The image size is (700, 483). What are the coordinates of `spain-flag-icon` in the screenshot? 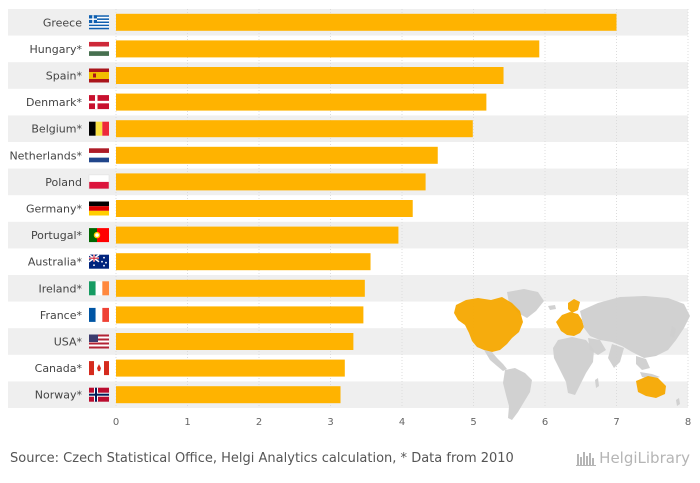 It's located at (99, 75).